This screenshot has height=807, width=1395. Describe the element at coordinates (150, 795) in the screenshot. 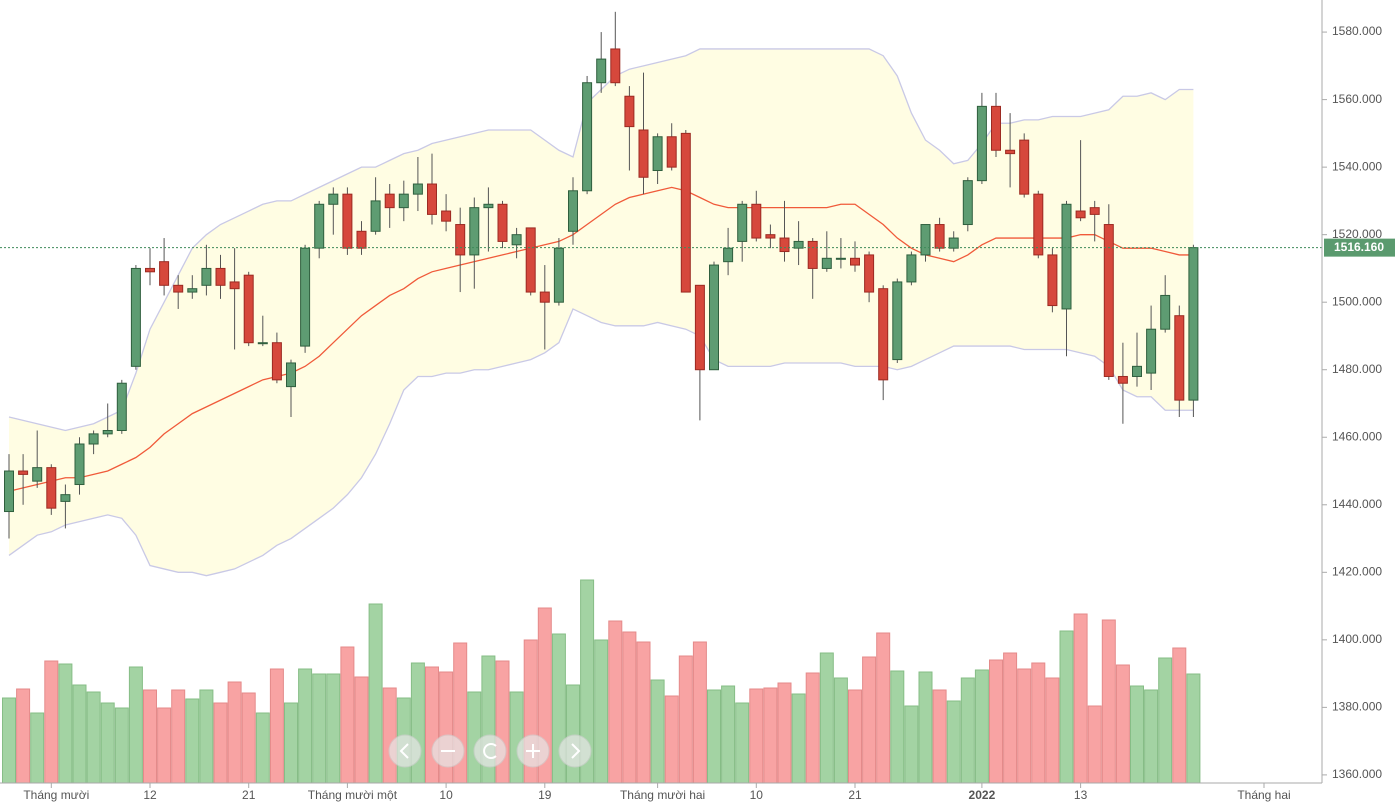

I see `x-tick-label: 12` at that location.